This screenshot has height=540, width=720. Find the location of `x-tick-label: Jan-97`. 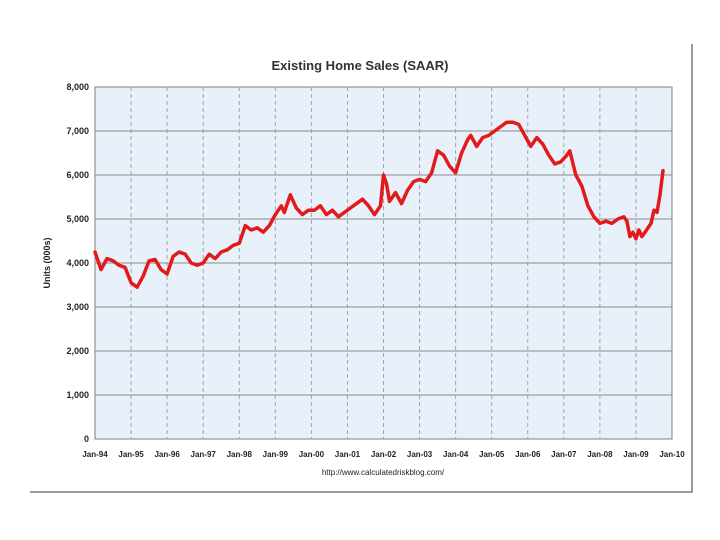

x-tick-label: Jan-97 is located at coordinates (204, 454).